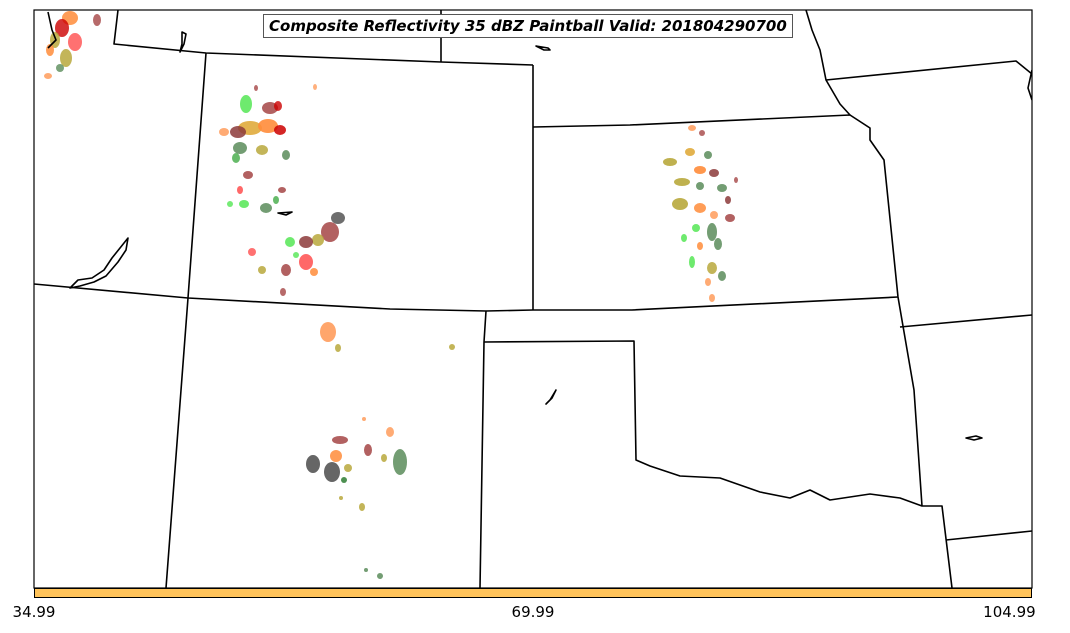 Image resolution: width=1070 pixels, height=633 pixels. I want to click on lake-new-mexico, so click(551, 397).